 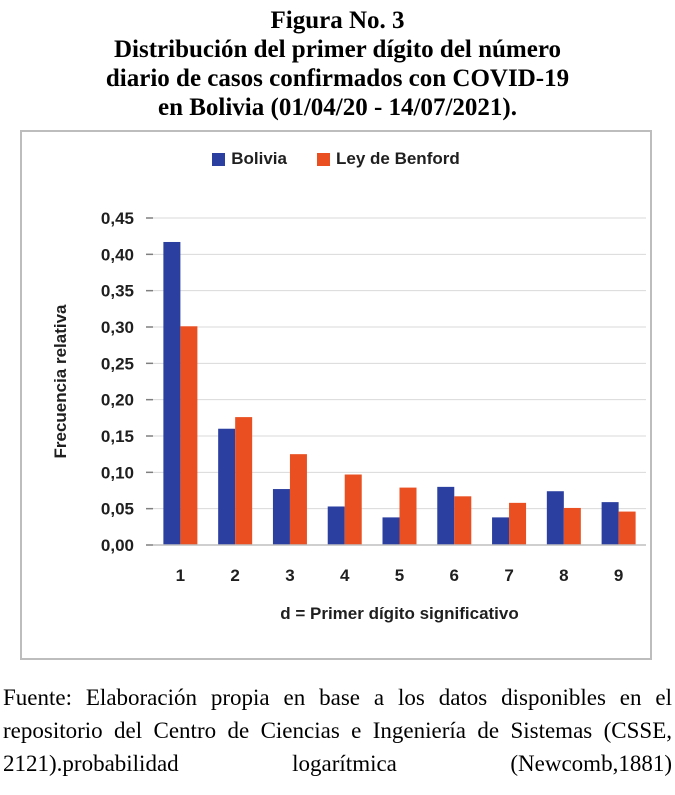 I want to click on legend-label-benford: Ley de Benford, so click(x=398, y=158).